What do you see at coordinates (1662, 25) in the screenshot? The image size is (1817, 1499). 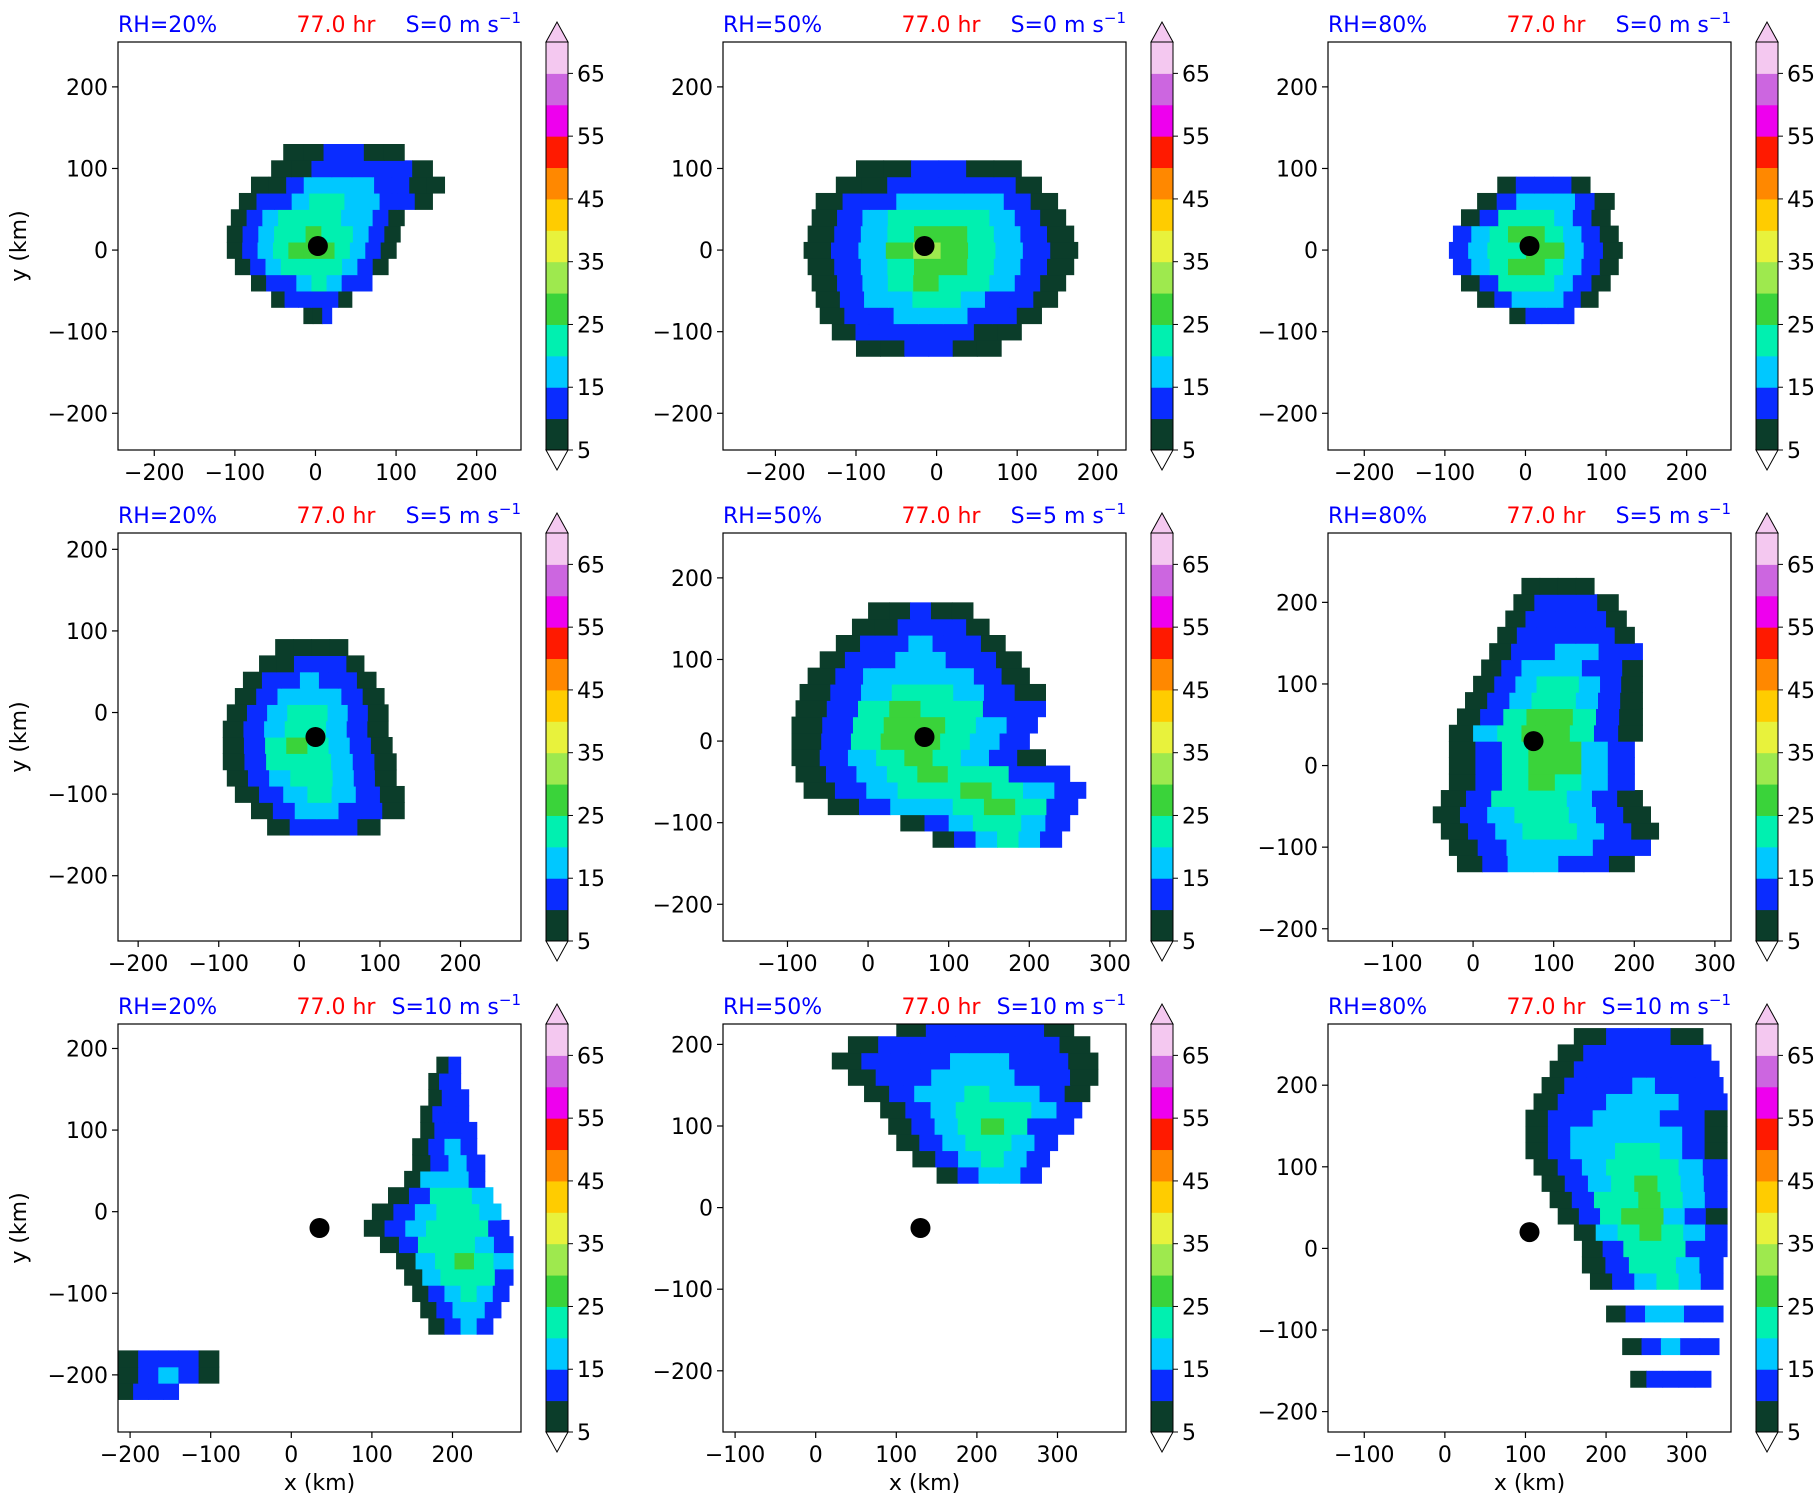 I see `shear-label-text: S=0 m s` at bounding box center [1662, 25].